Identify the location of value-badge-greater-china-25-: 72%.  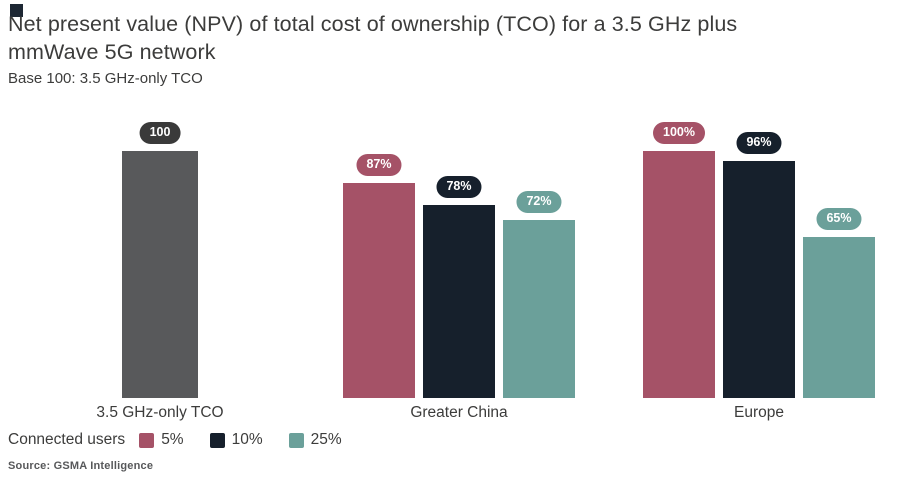
(539, 202).